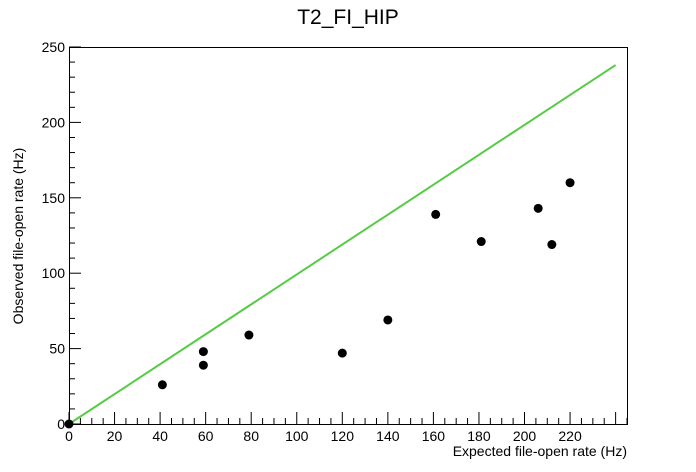  Describe the element at coordinates (206, 436) in the screenshot. I see `x-tick-label: 60` at that location.